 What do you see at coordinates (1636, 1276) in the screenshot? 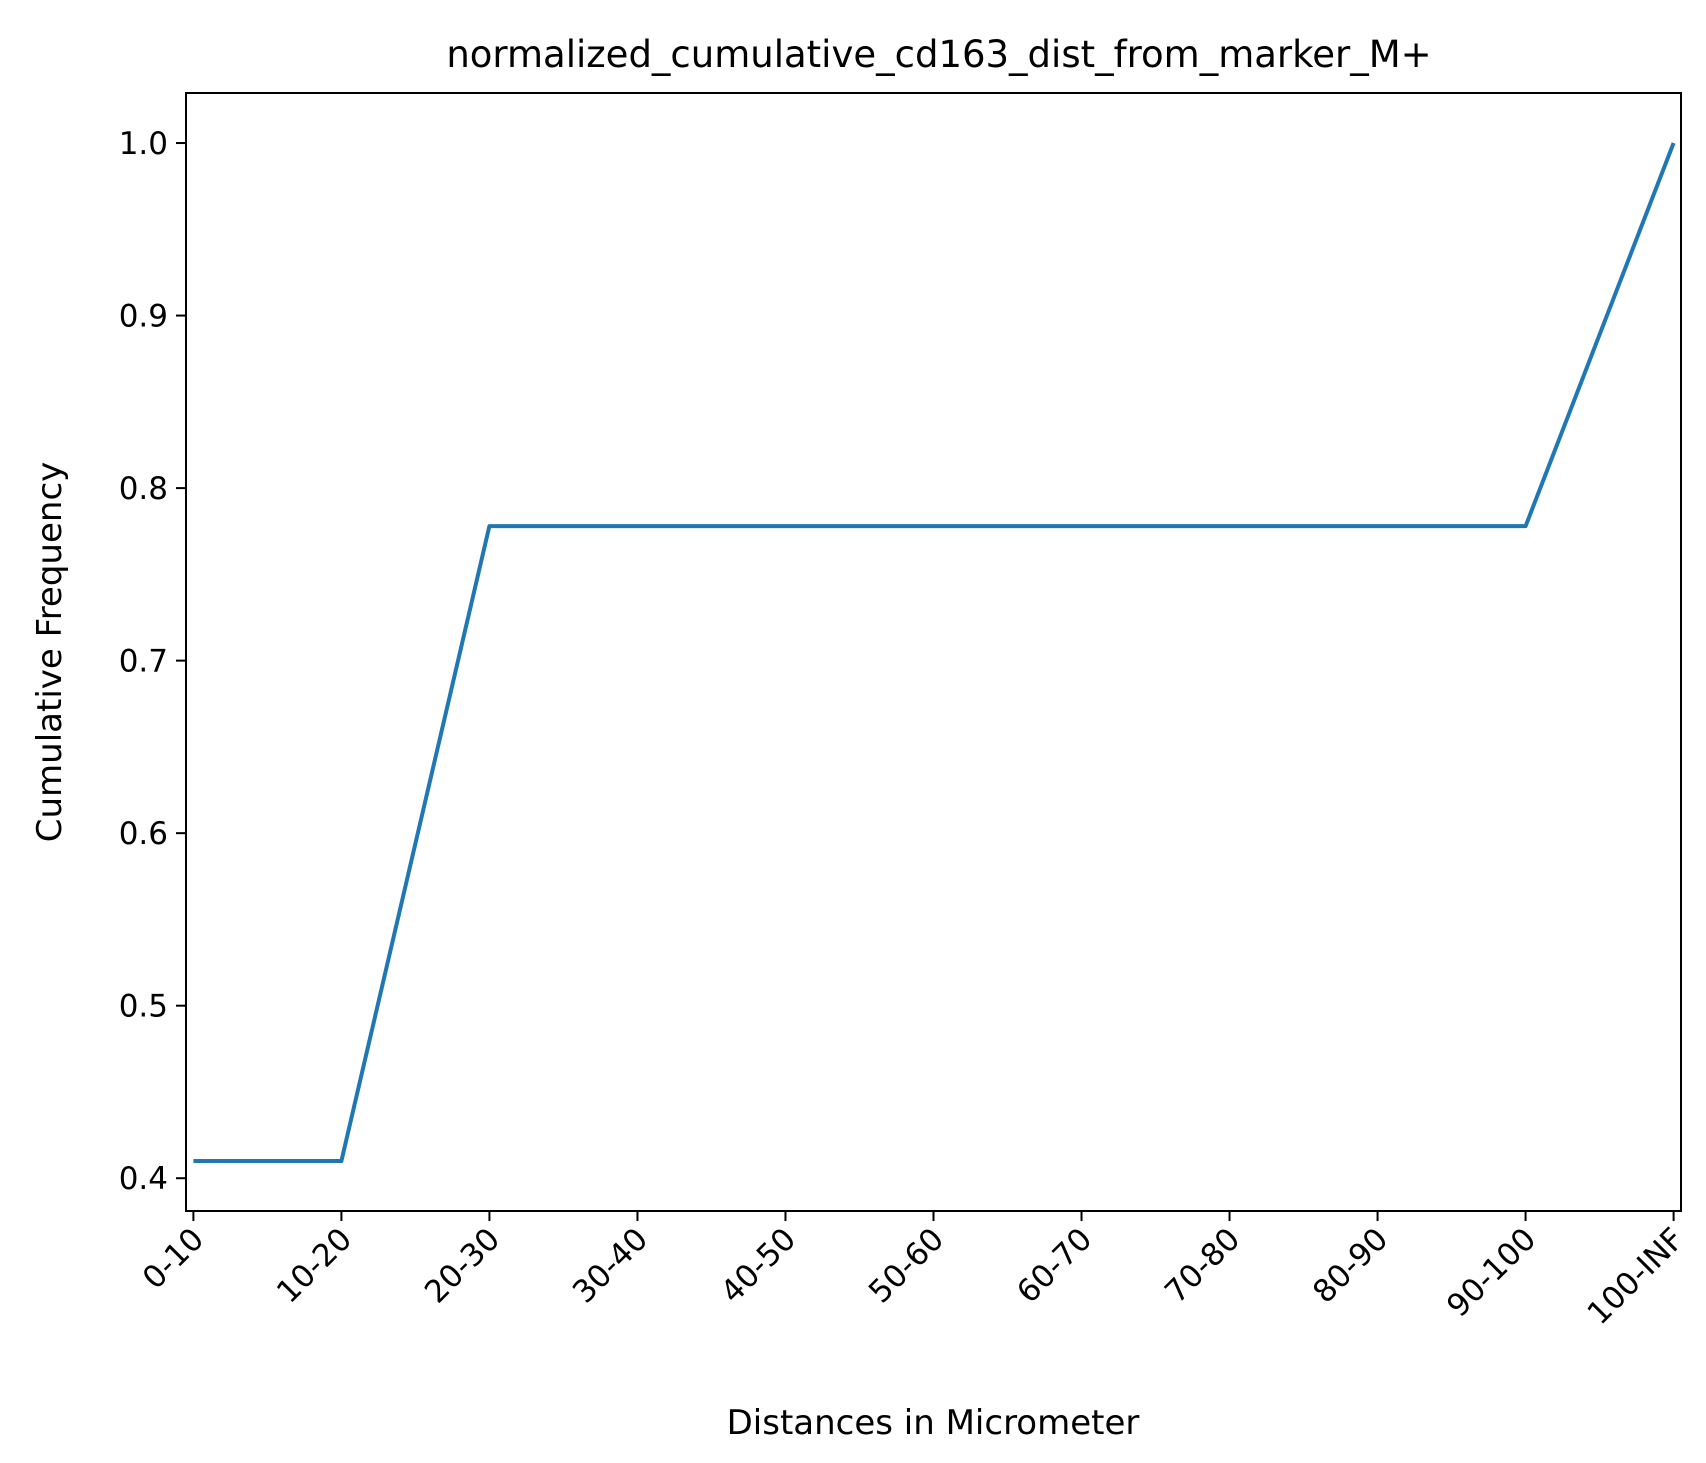
I see `x-tick-label: 100-INF` at bounding box center [1636, 1276].